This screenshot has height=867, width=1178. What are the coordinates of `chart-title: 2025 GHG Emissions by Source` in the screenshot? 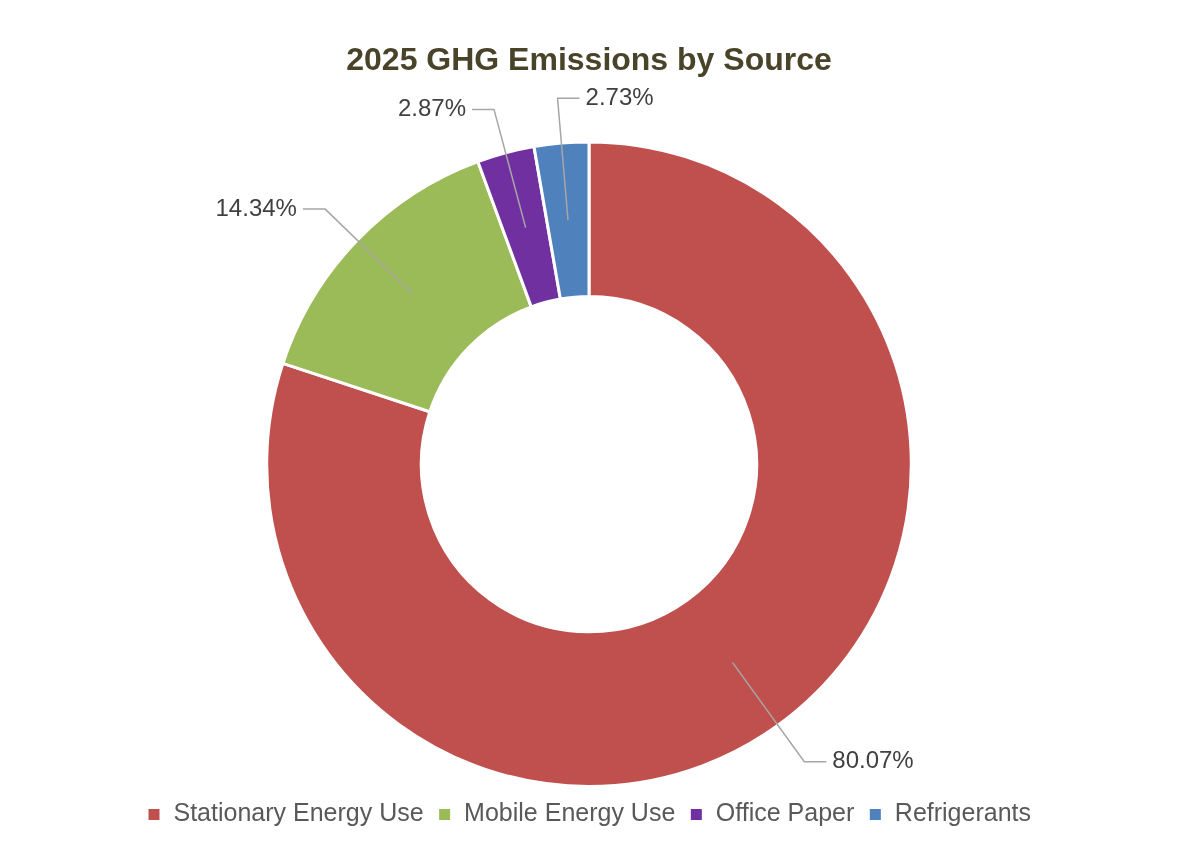 It's located at (589, 59).